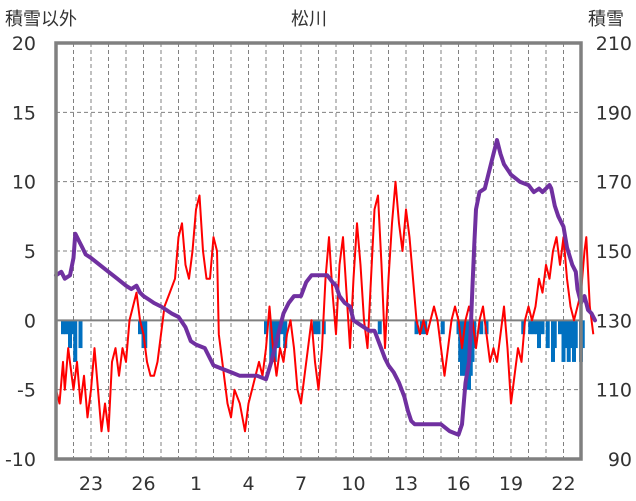 This screenshot has width=636, height=501. Describe the element at coordinates (41, 19) in the screenshot. I see `left-axis-label: 積雪以外` at that location.